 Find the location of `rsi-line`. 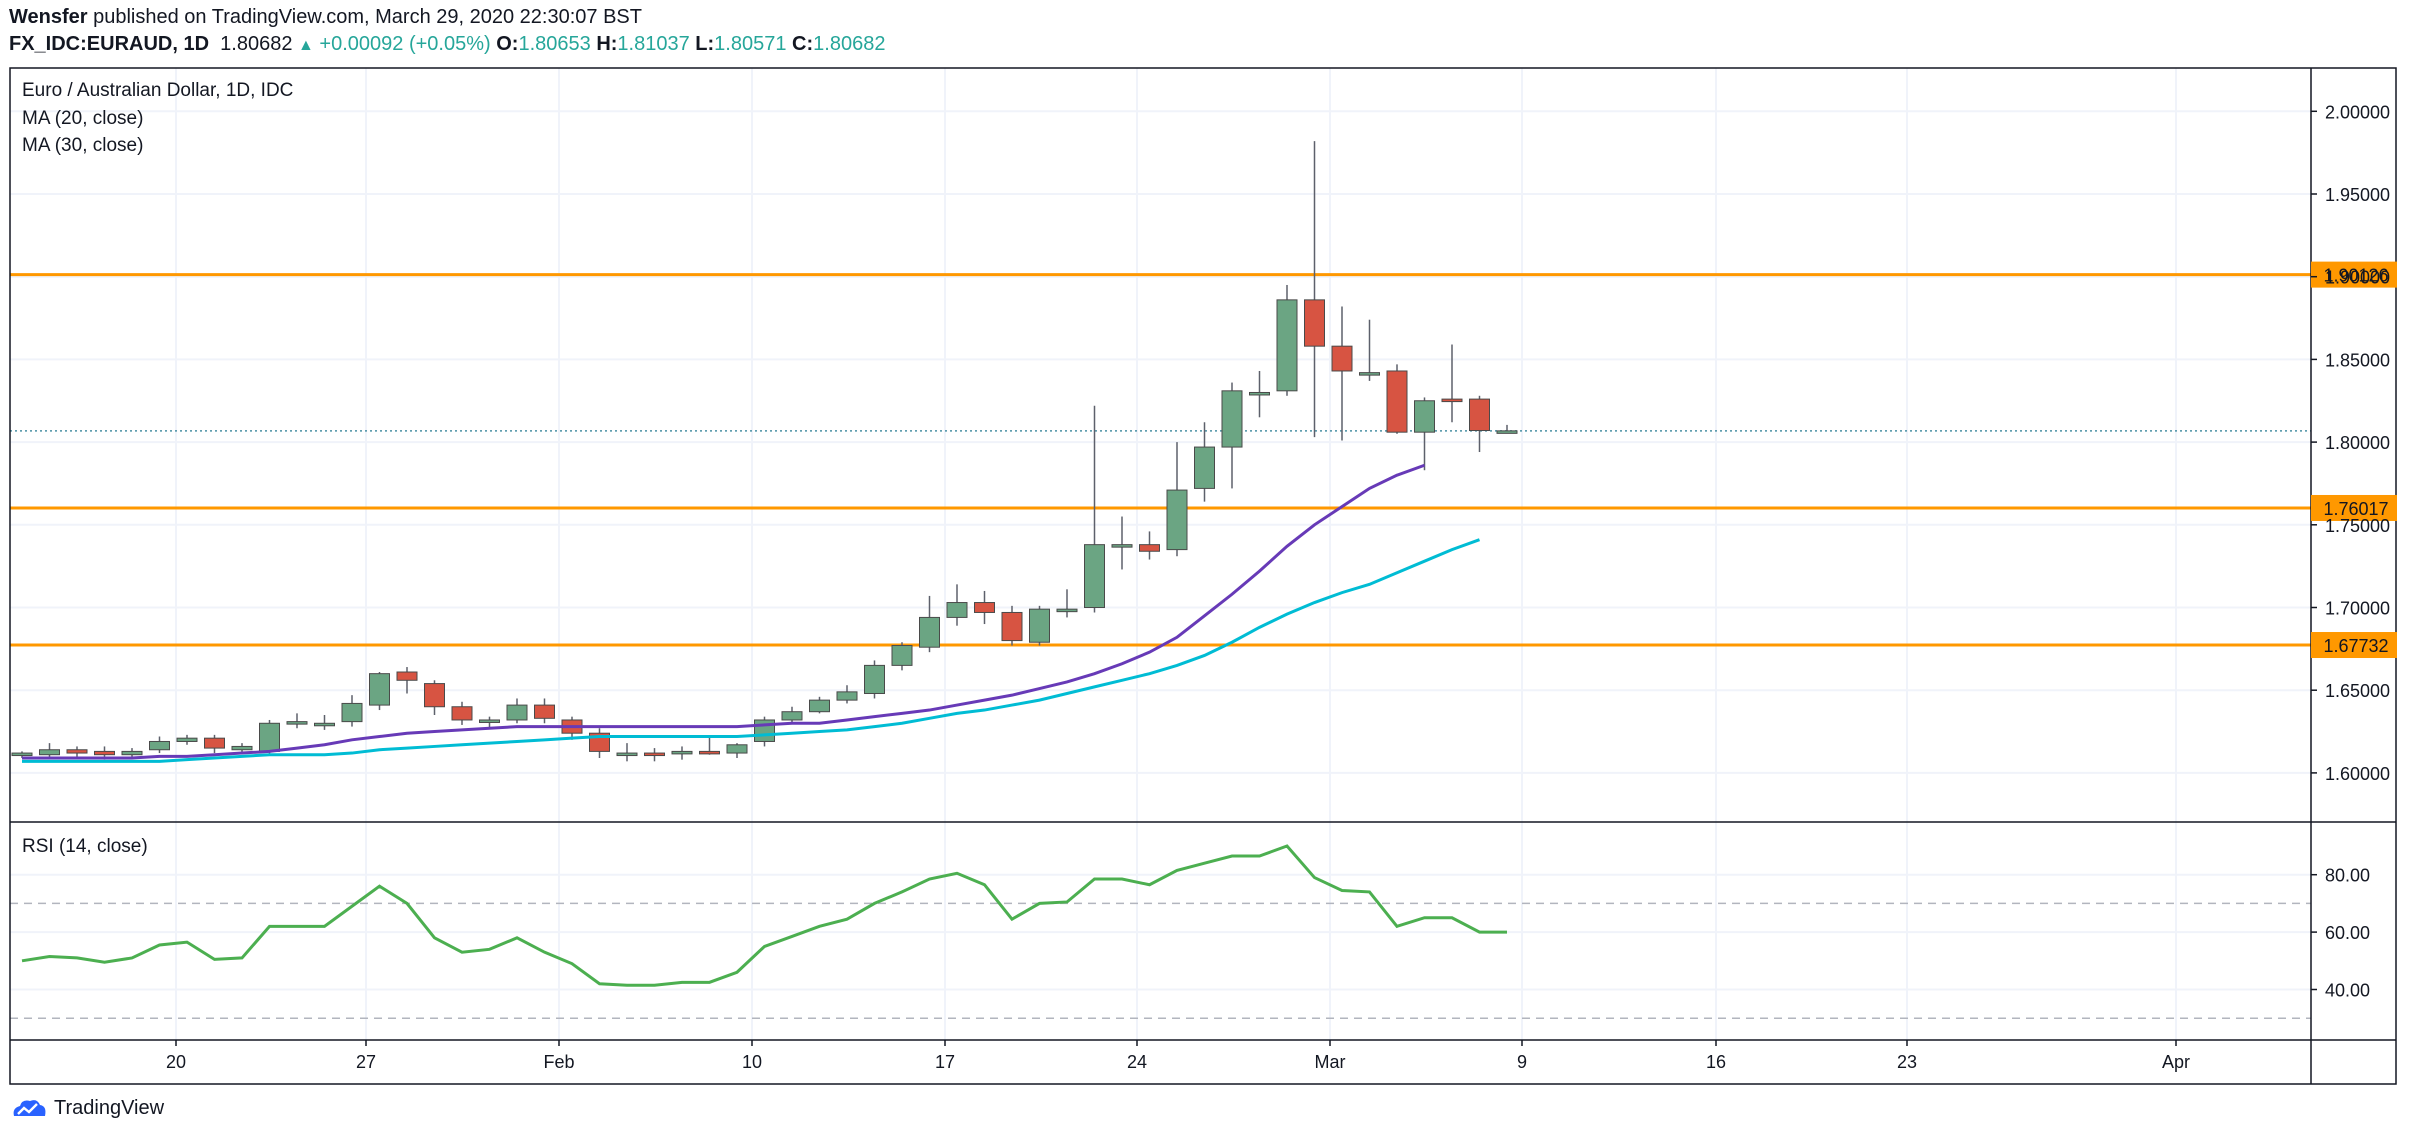

rsi-line is located at coordinates (764, 915).